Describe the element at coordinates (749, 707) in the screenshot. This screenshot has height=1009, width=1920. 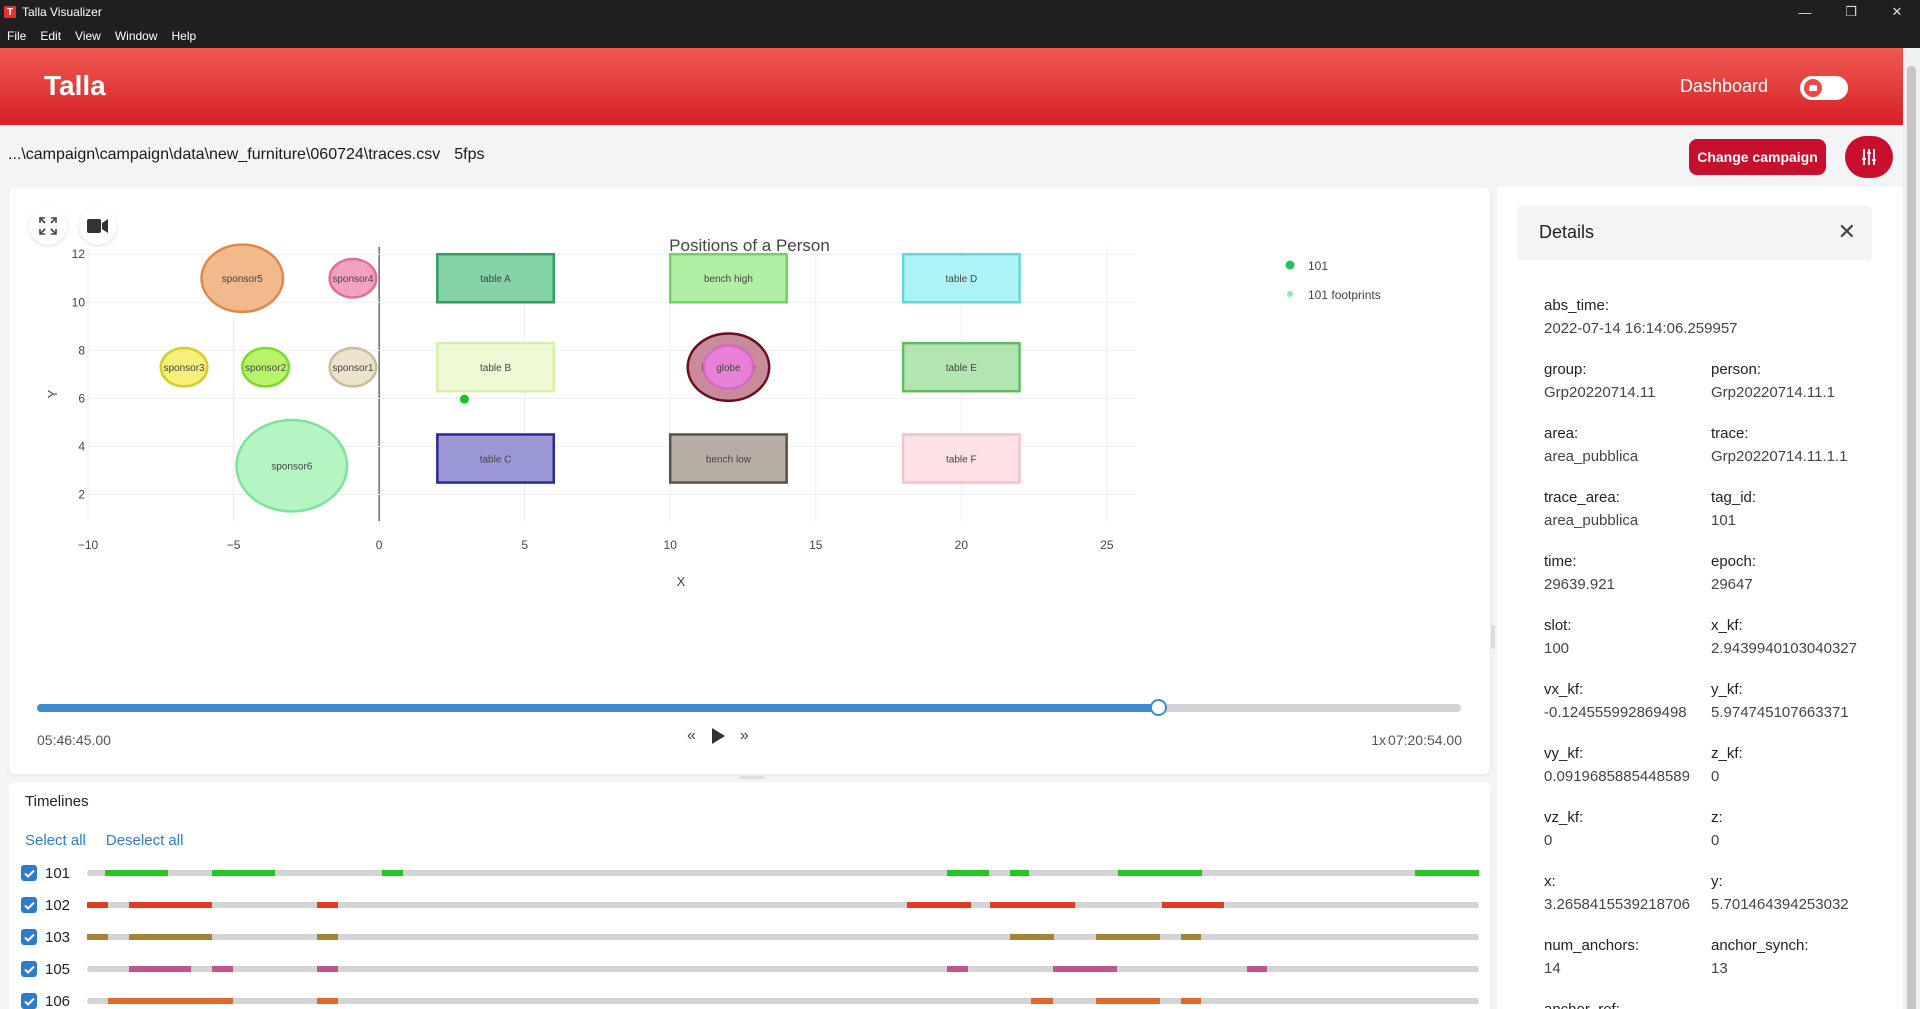
I see `timeline-slider` at that location.